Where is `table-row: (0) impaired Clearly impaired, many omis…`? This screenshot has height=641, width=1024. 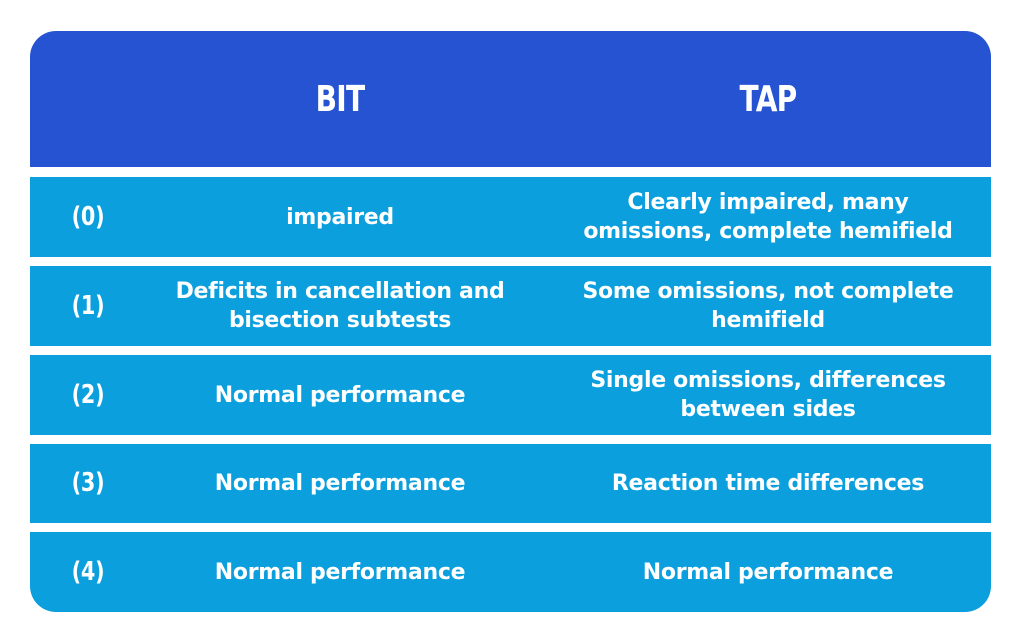
table-row: (0) impaired Clearly impaired, many omis… is located at coordinates (510, 217).